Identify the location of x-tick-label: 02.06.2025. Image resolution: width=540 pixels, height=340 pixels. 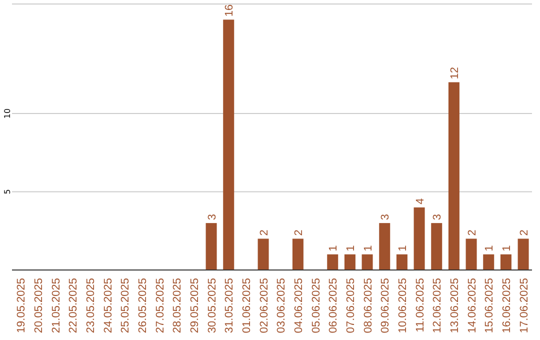
(264, 306).